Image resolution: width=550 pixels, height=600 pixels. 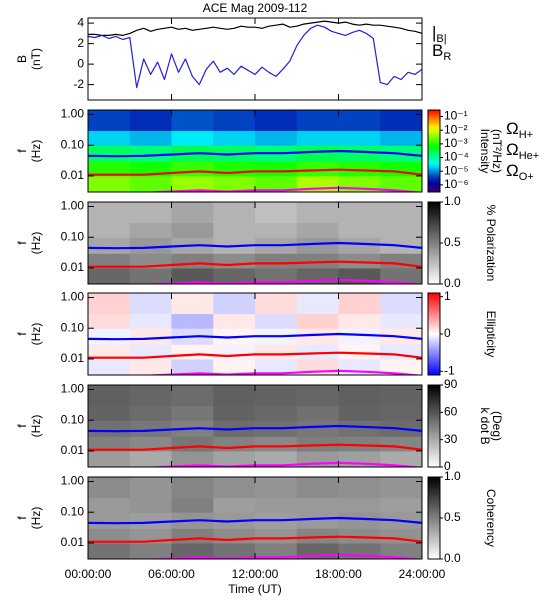 I want to click on y-tick-label: -2, so click(x=78, y=84).